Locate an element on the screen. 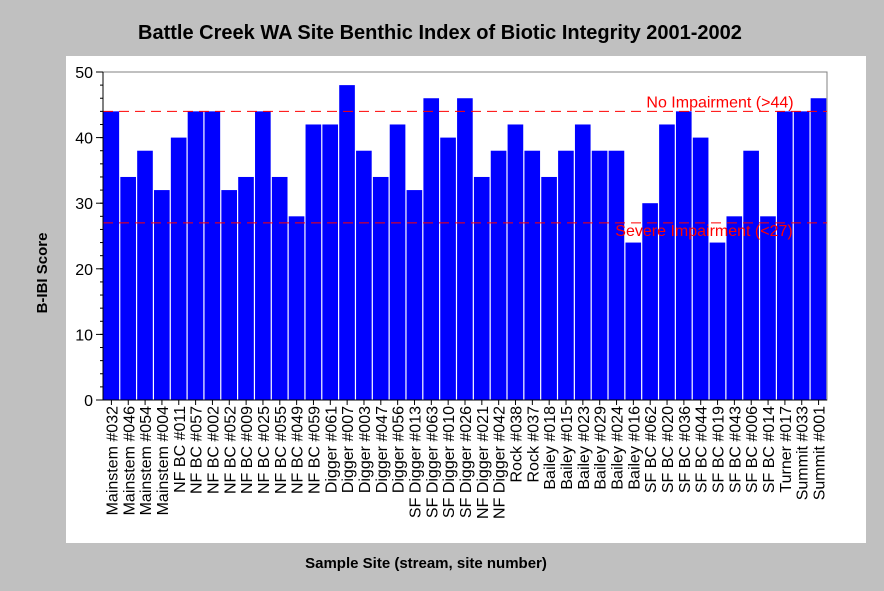 This screenshot has height=591, width=884. x-tick-label: Bailey #023 is located at coordinates (584, 448).